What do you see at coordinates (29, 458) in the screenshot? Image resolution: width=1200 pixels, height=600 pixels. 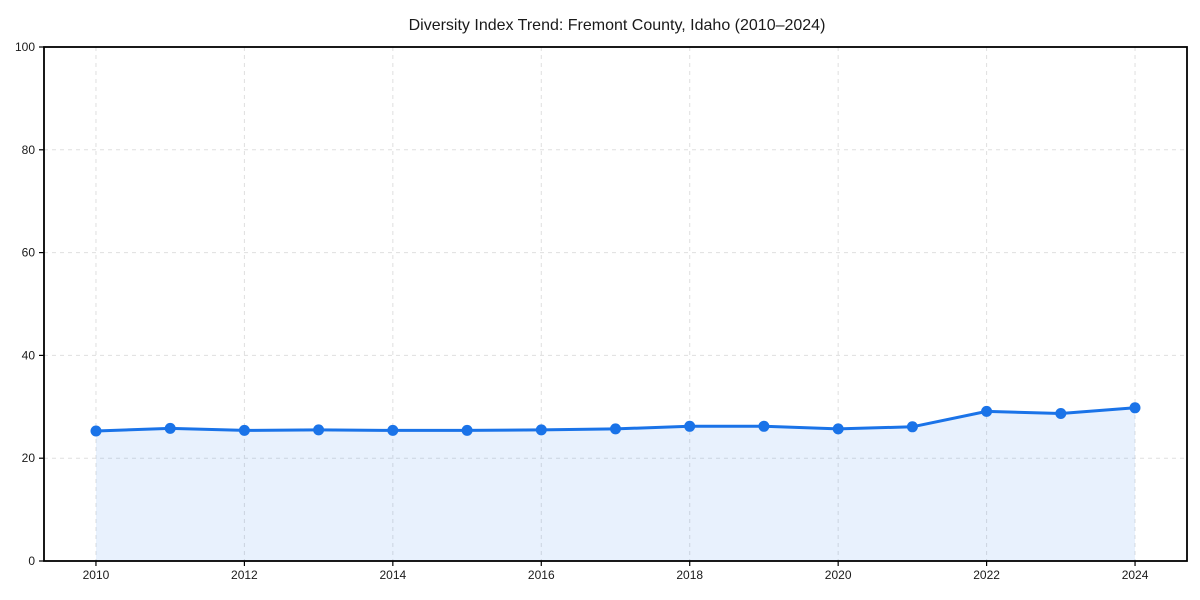 I see `y-tick-label: 20` at bounding box center [29, 458].